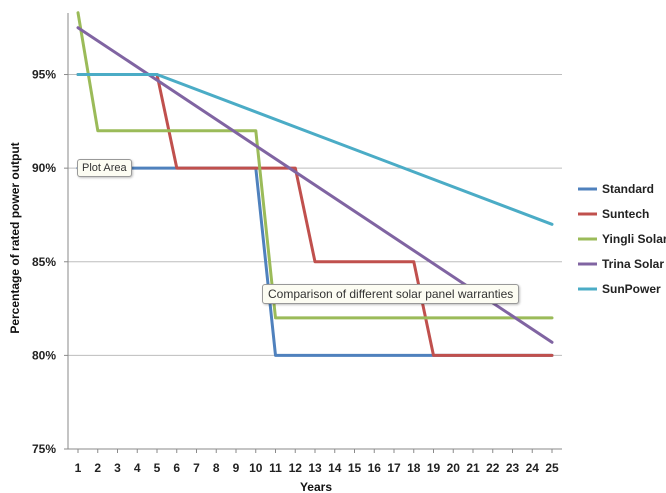 The width and height of the screenshot is (666, 493). What do you see at coordinates (157, 468) in the screenshot?
I see `x-tick-label: 5` at bounding box center [157, 468].